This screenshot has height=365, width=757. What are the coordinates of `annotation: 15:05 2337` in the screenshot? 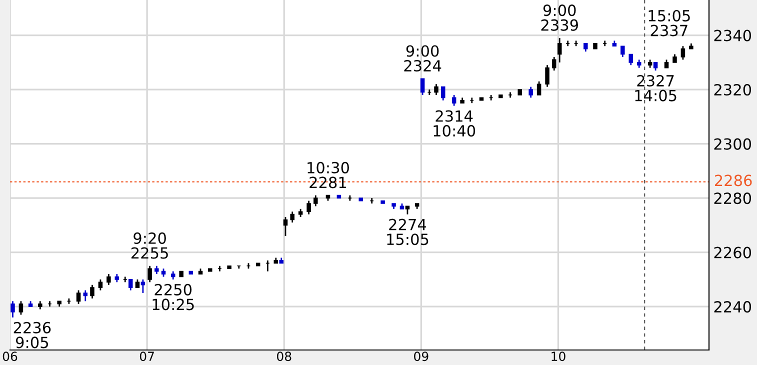 It's located at (669, 23).